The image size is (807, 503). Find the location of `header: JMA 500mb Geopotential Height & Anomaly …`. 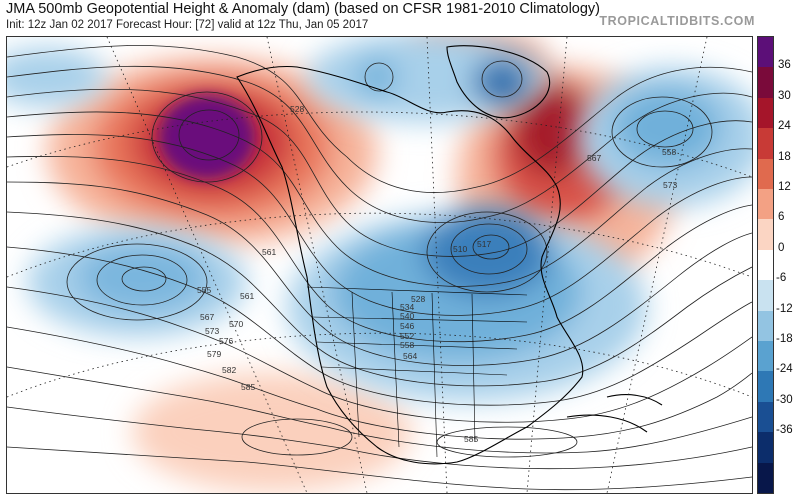

header: JMA 500mb Geopotential Height & Anomaly … is located at coordinates (403, 18).